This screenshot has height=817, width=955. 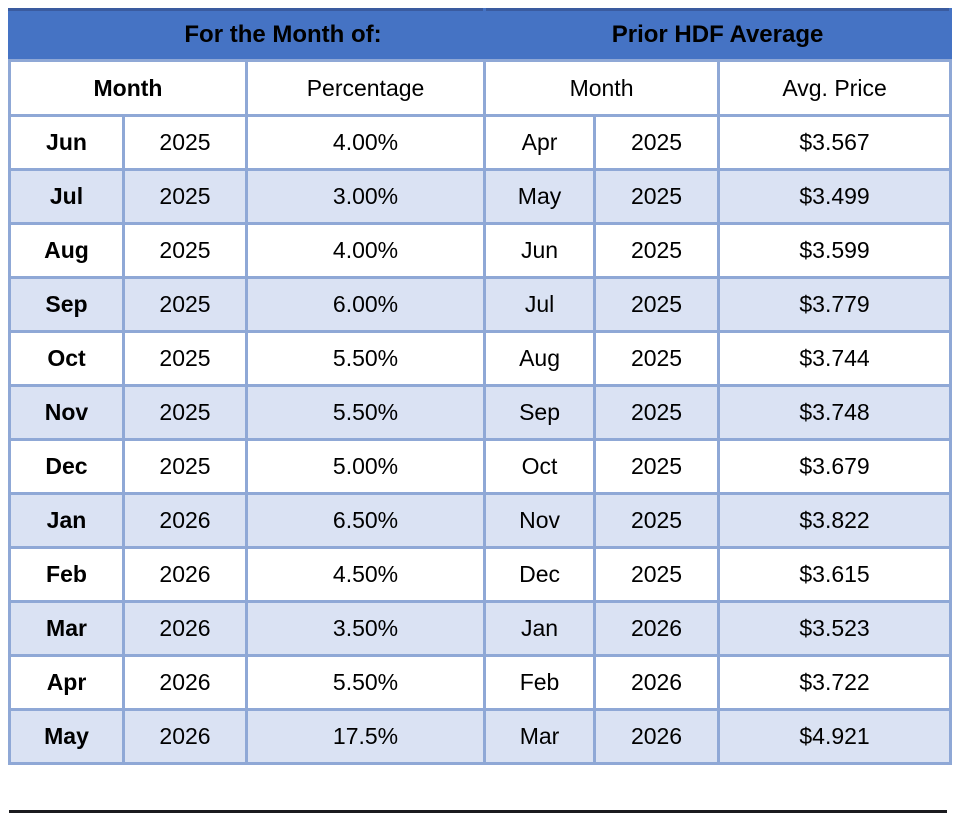 I want to click on avg-price-cell: $3.722, so click(x=835, y=682).